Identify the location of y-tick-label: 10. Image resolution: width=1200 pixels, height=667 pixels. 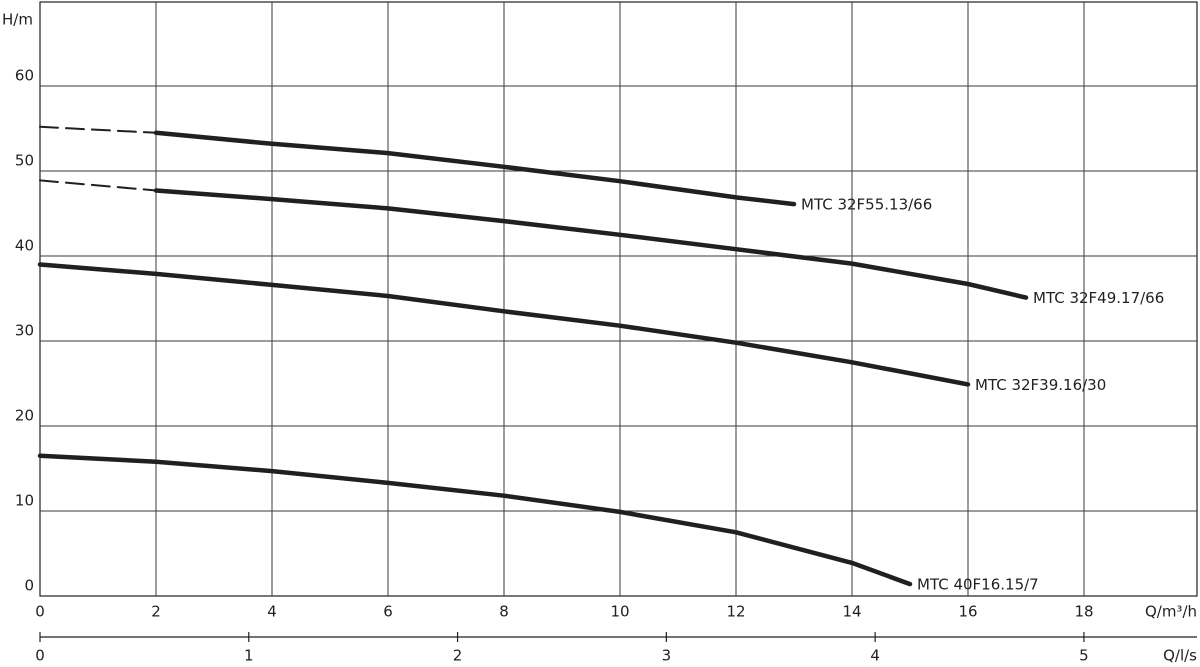
(24, 501).